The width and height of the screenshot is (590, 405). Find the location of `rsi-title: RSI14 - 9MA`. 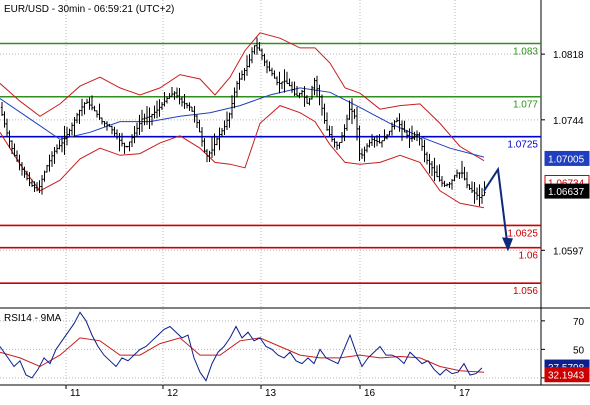

rsi-title: RSI14 - 9MA is located at coordinates (33, 318).